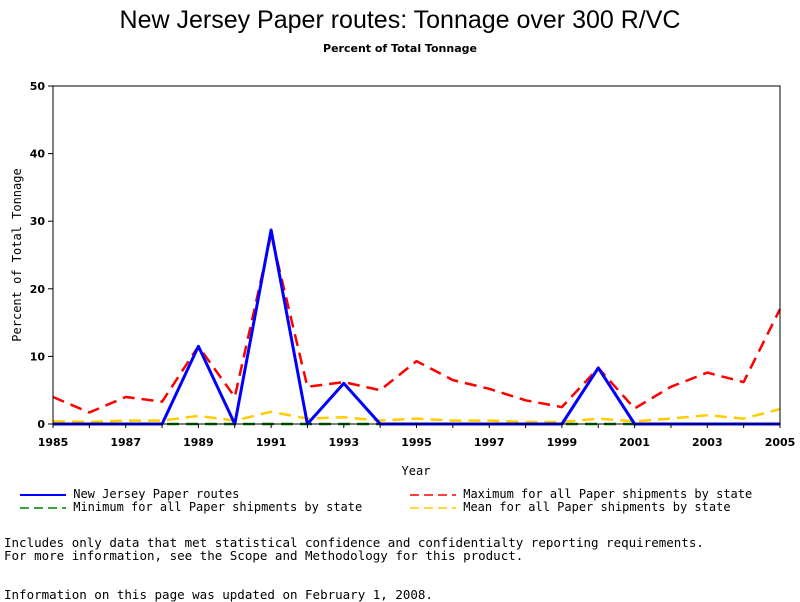 The image size is (800, 602). I want to click on x-tick-label: 1999, so click(562, 442).